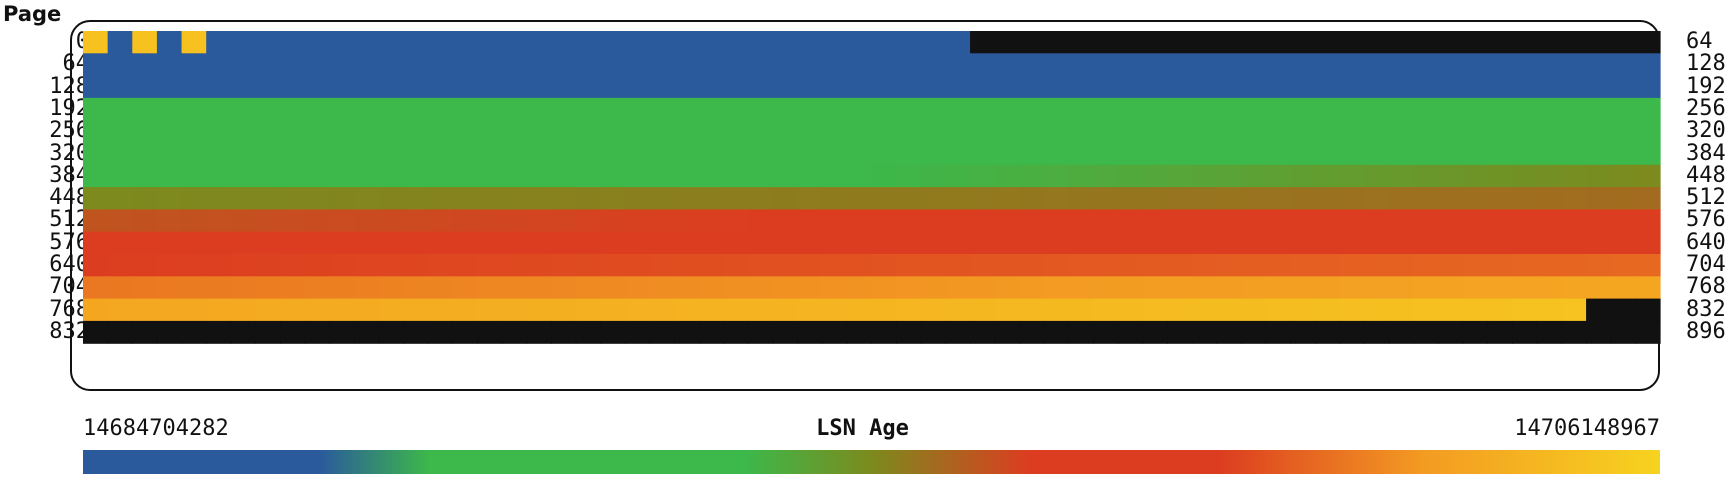  What do you see at coordinates (862, 428) in the screenshot?
I see `colorbar-title: LSN Age` at bounding box center [862, 428].